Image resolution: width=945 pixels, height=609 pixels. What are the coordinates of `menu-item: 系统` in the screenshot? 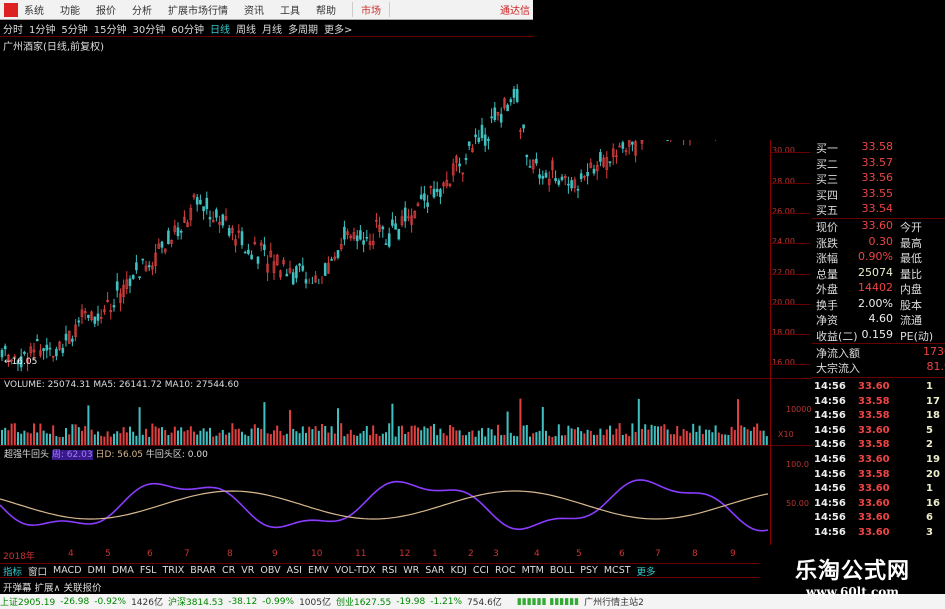 It's located at (34, 11).